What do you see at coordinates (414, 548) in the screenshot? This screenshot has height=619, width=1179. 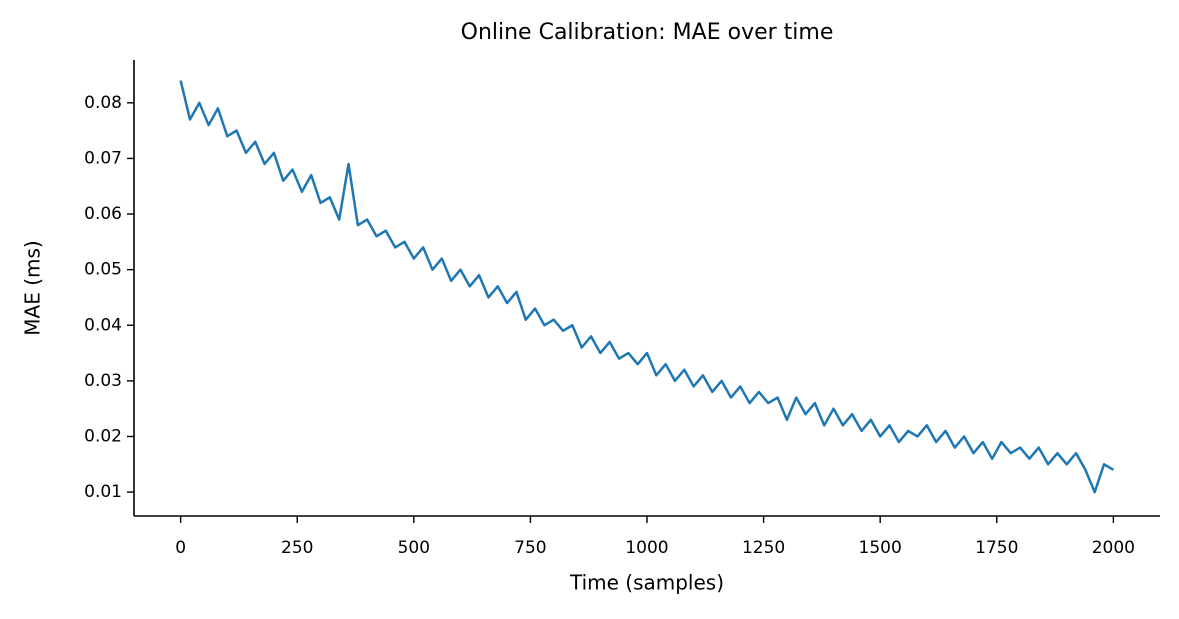 I see `x-tick-label: 500` at bounding box center [414, 548].